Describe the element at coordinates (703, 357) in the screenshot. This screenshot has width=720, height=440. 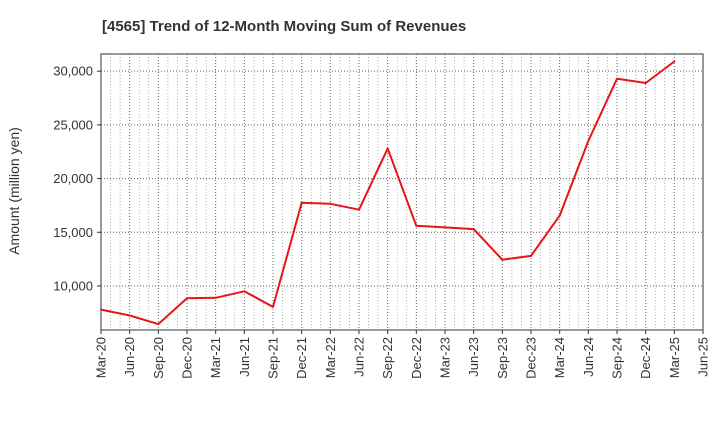
I see `x-tick-label: Jun-25` at that location.